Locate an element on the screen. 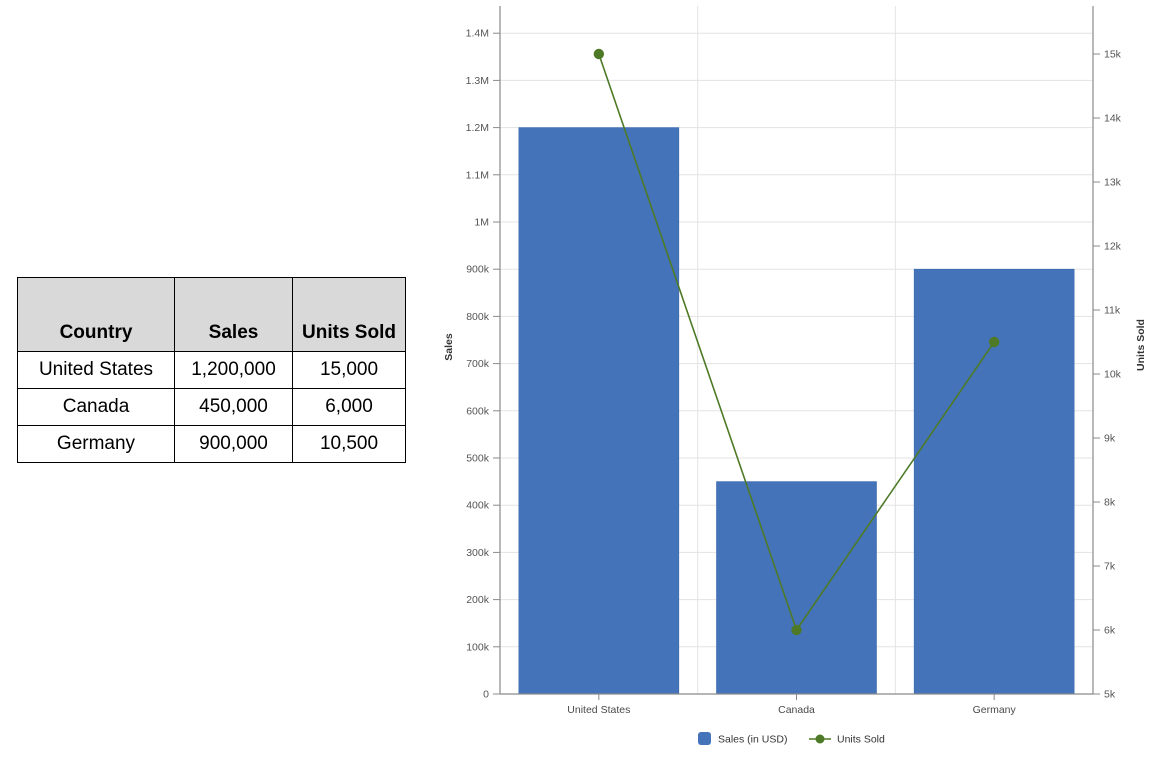 The height and width of the screenshot is (765, 1167). bar-germany is located at coordinates (994, 481).